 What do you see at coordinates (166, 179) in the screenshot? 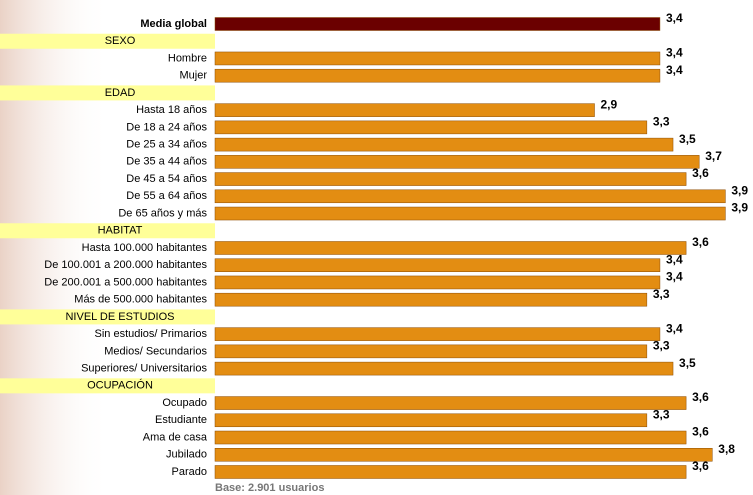
I see `category-label: De 45 a 54 años` at bounding box center [166, 179].